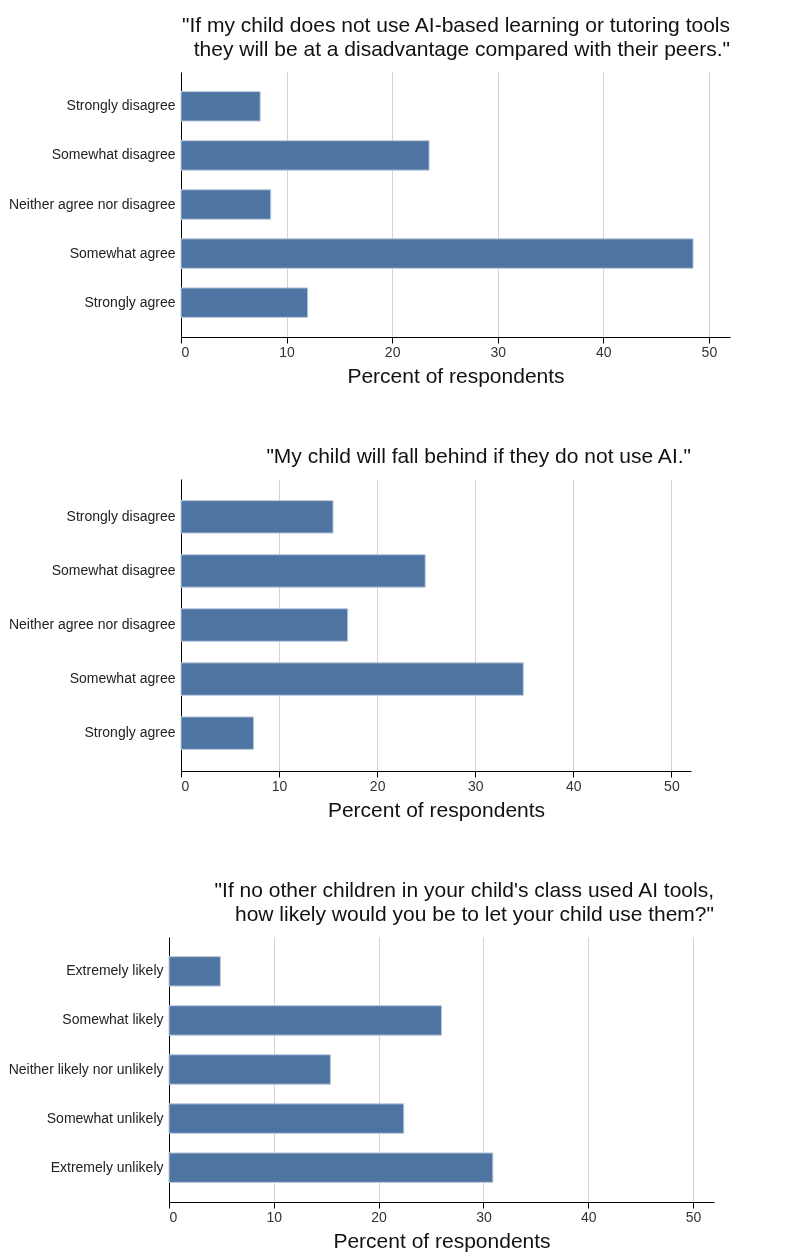  Describe the element at coordinates (105, 1117) in the screenshot. I see `y-tick-label: Somewhat unlikely` at that location.